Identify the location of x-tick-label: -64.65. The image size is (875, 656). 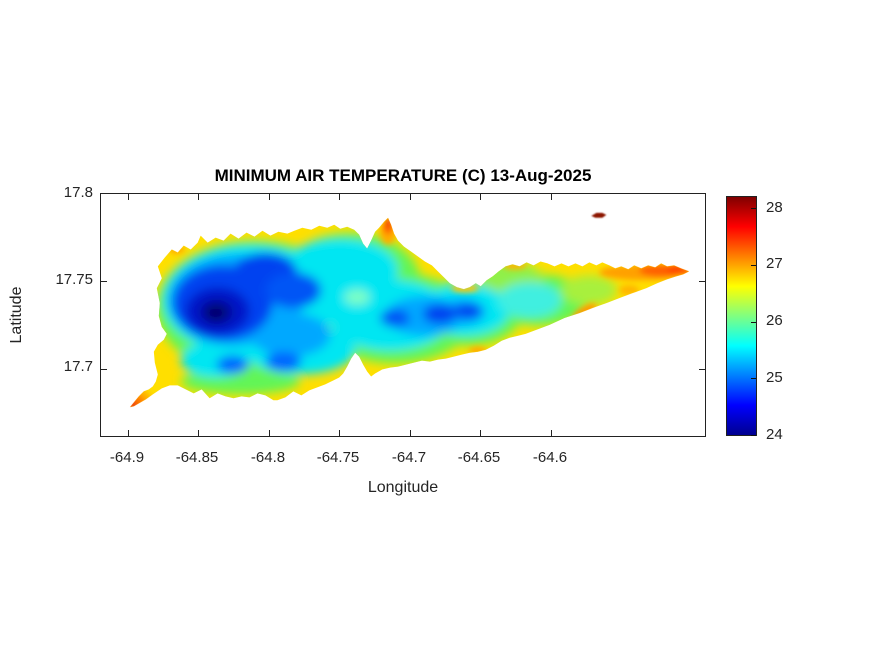
(479, 457).